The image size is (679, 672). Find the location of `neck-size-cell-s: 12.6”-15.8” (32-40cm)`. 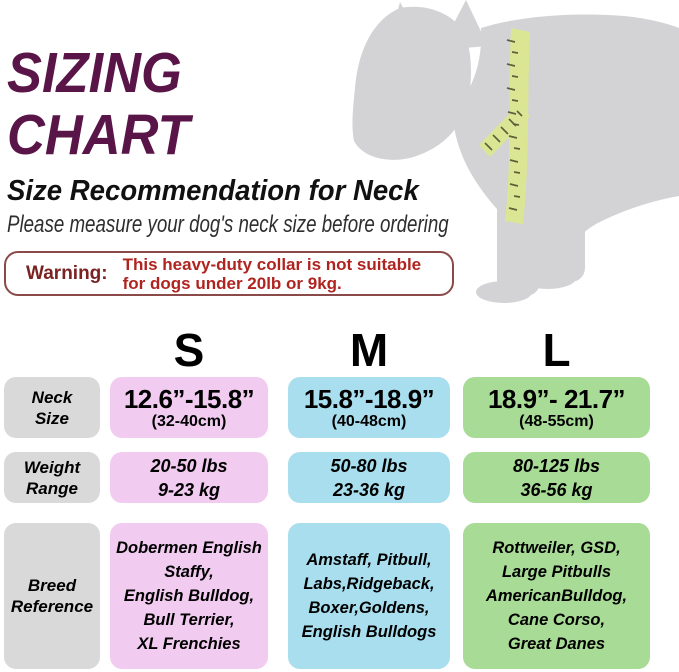

neck-size-cell-s: 12.6”-15.8” (32-40cm) is located at coordinates (189, 407).